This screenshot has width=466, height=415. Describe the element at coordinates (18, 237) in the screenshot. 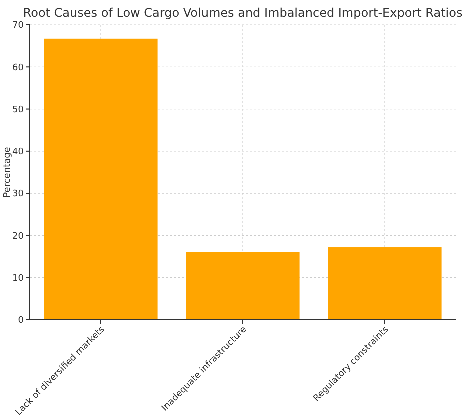

I see `y-tick-label: 20` at that location.